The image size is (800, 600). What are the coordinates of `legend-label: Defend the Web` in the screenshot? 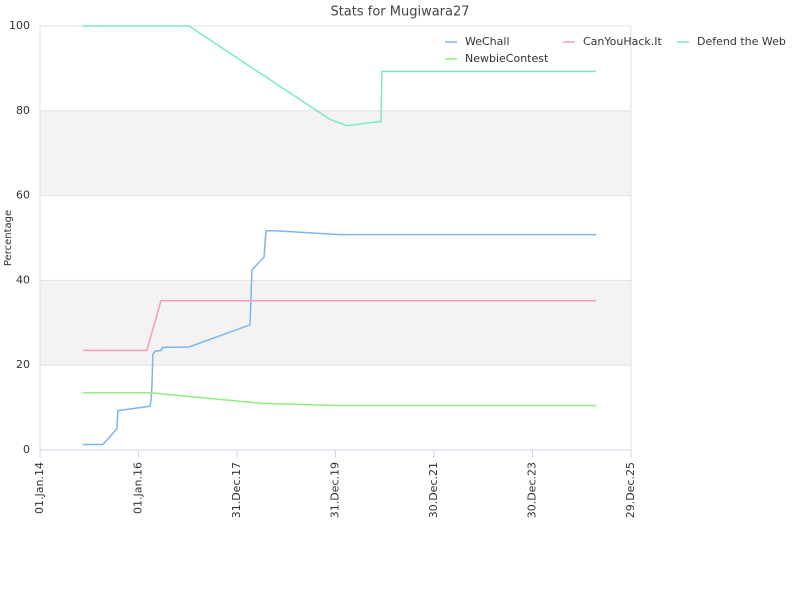 It's located at (741, 41).